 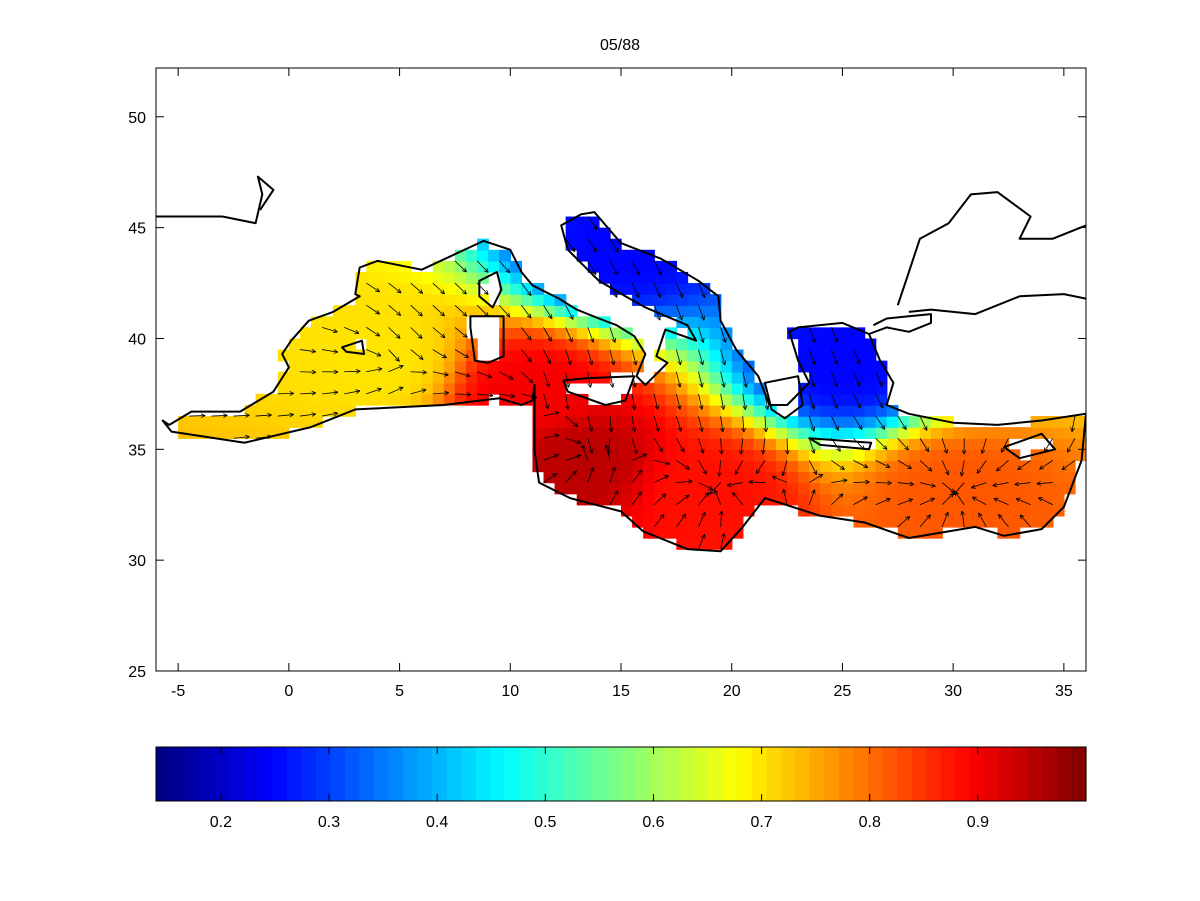 I want to click on coastline-segment, so click(x=487, y=339).